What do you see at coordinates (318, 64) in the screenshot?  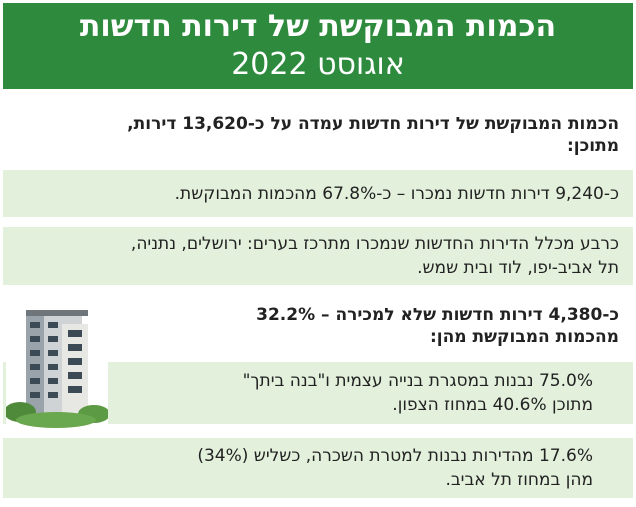 I see `page-subtitle: אוגוסט 2022` at bounding box center [318, 64].